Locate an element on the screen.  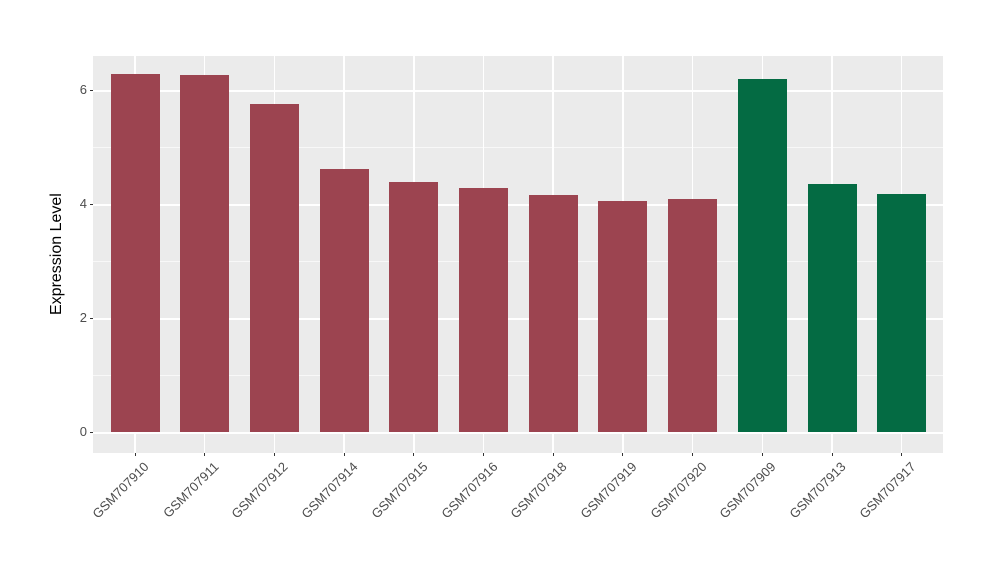
x-tick-label: GSM707909 is located at coordinates (747, 490).